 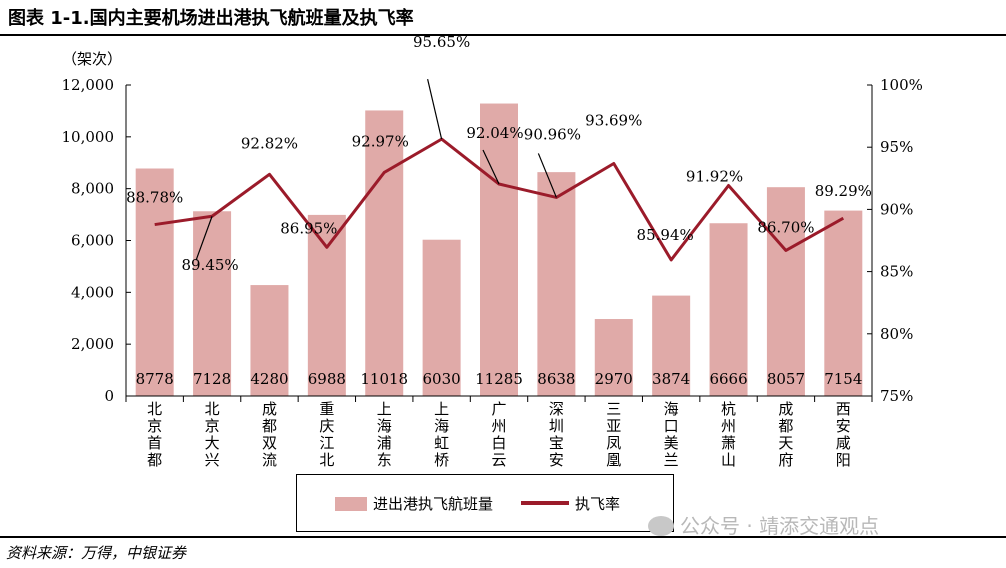 What do you see at coordinates (92, 189) in the screenshot?
I see `y-left-tick-label-4: 8,000` at bounding box center [92, 189].